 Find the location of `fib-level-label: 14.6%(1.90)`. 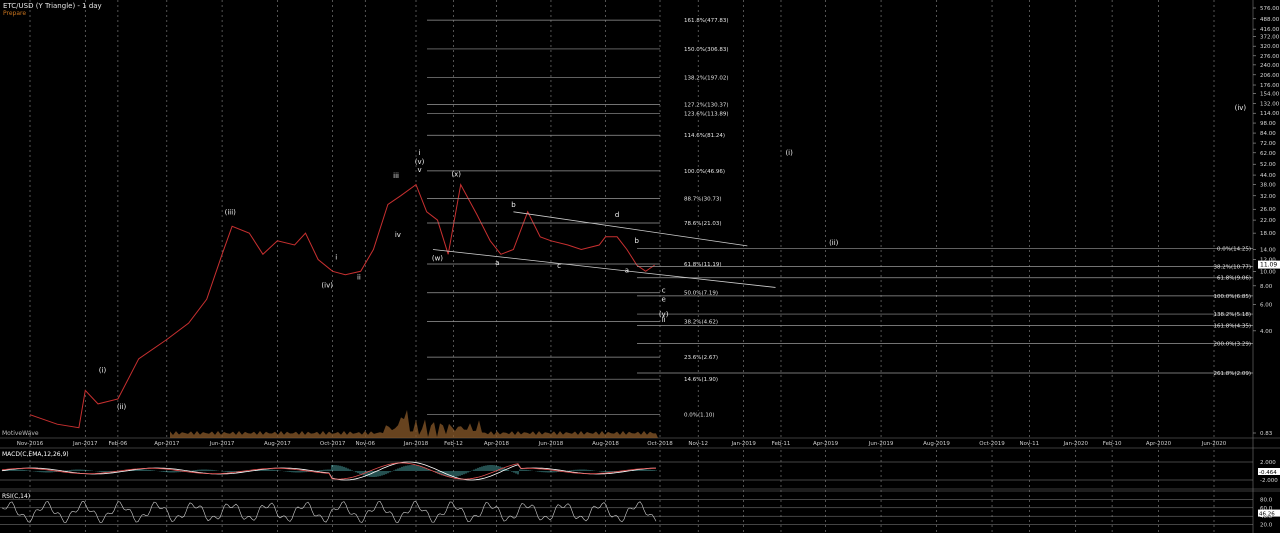

fib-level-label: 14.6%(1.90) is located at coordinates (701, 380).